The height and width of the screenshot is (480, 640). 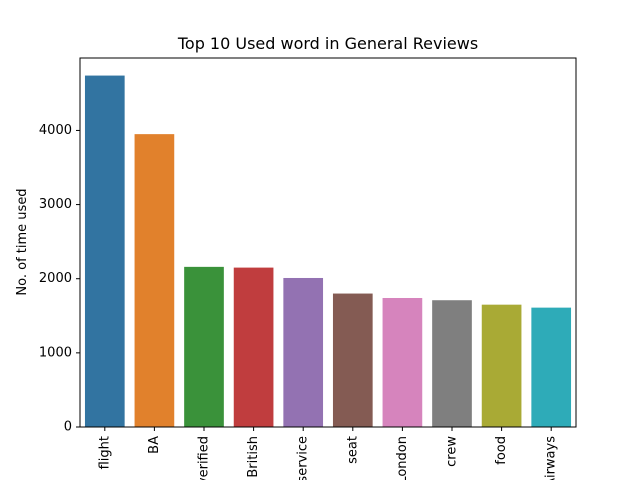 What do you see at coordinates (352, 450) in the screenshot?
I see `x-tick-label: seat` at bounding box center [352, 450].